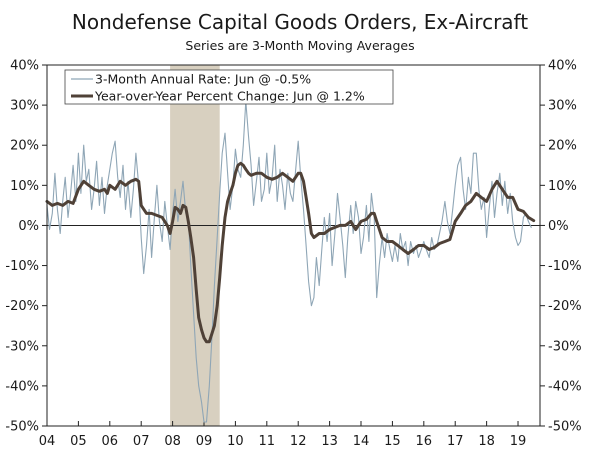  I want to click on y-tick-label-right: -10%, so click(565, 266).